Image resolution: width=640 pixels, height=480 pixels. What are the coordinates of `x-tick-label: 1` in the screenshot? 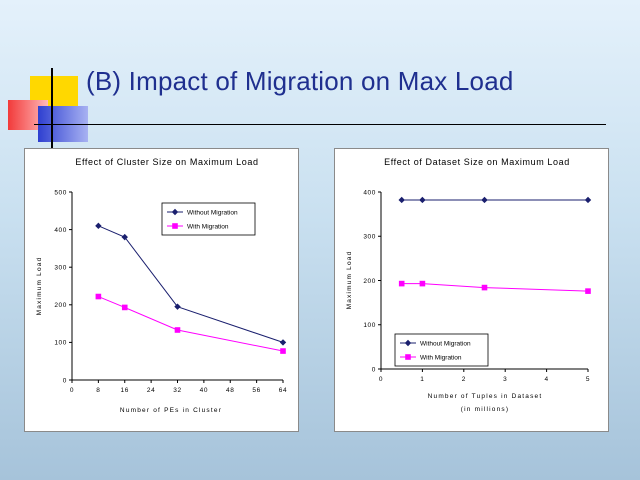 It's located at (422, 379).